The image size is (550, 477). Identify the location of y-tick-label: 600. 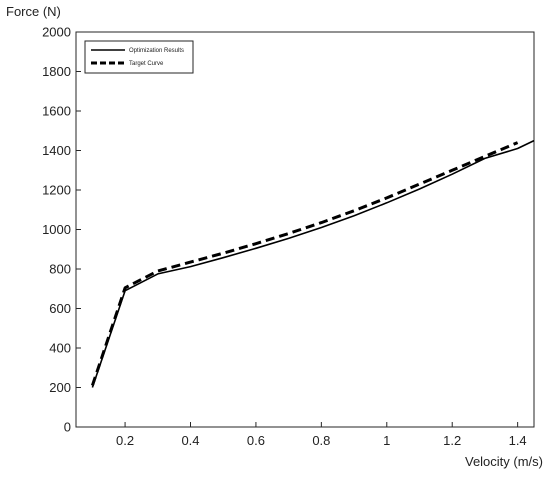
(60, 308).